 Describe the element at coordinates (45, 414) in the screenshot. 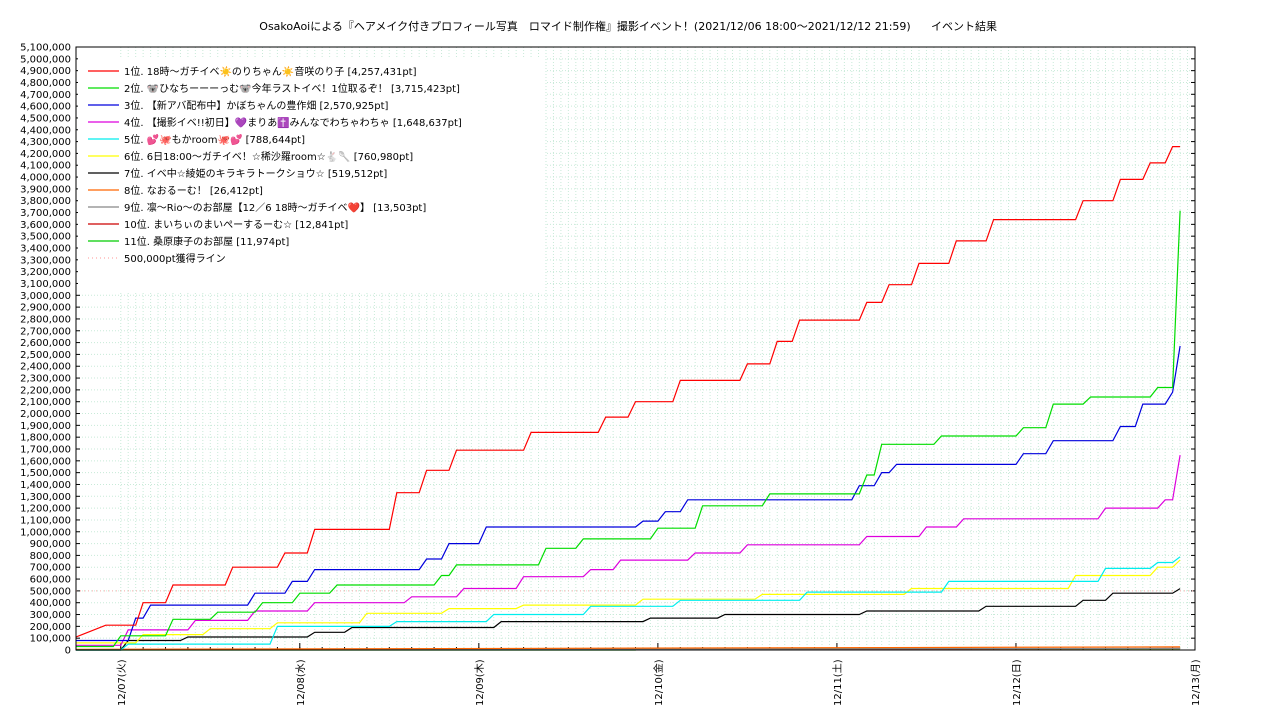

I see `y-tick-label: 2,000,000` at that location.